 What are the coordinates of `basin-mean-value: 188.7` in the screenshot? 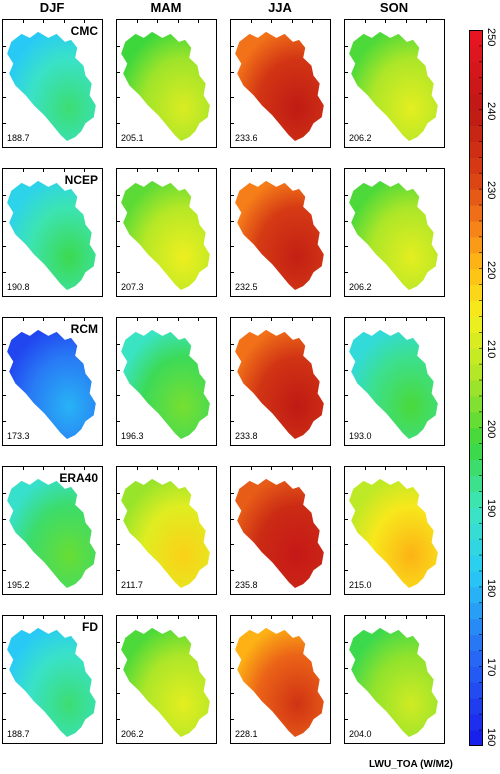 It's located at (18, 138).